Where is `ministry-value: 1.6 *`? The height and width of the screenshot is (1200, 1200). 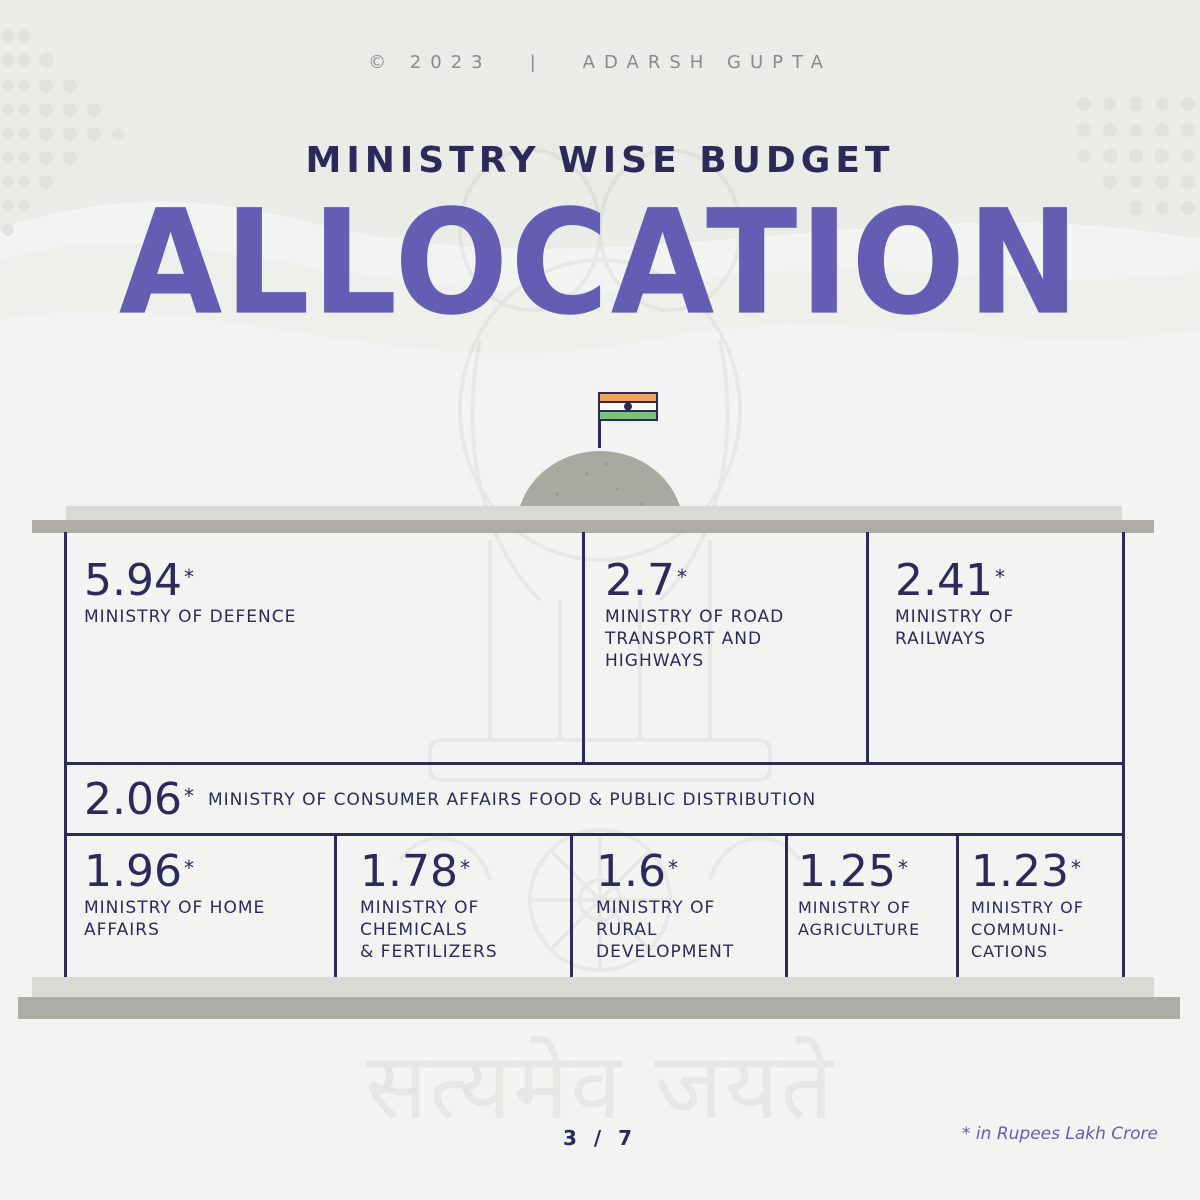
ministry-value: 1.6 * is located at coordinates (665, 872).